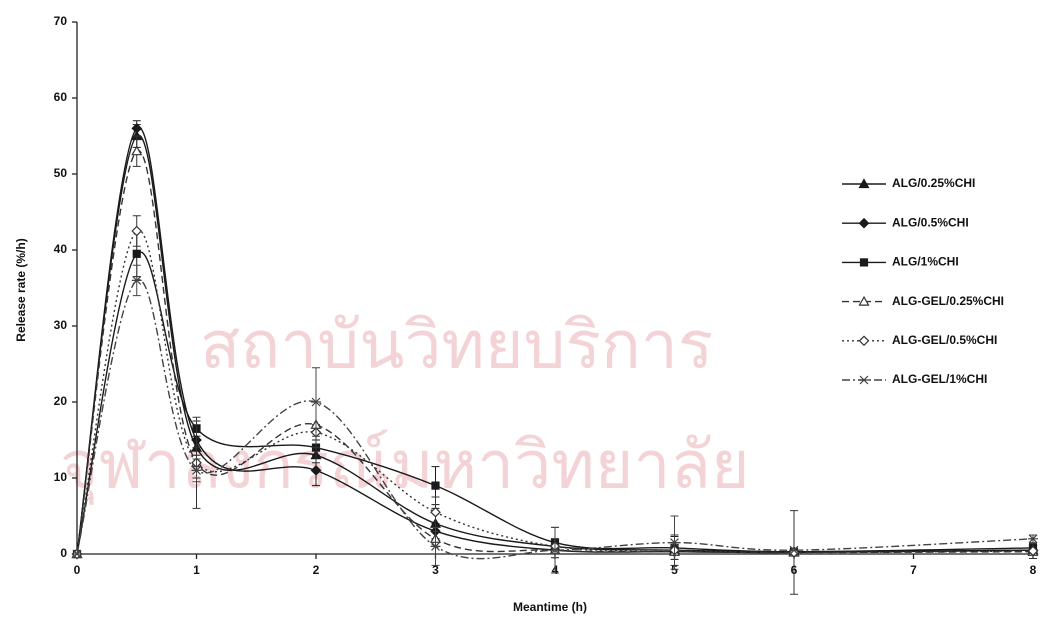 The width and height of the screenshot is (1045, 620). I want to click on y-tick-label: 40, so click(61, 249).